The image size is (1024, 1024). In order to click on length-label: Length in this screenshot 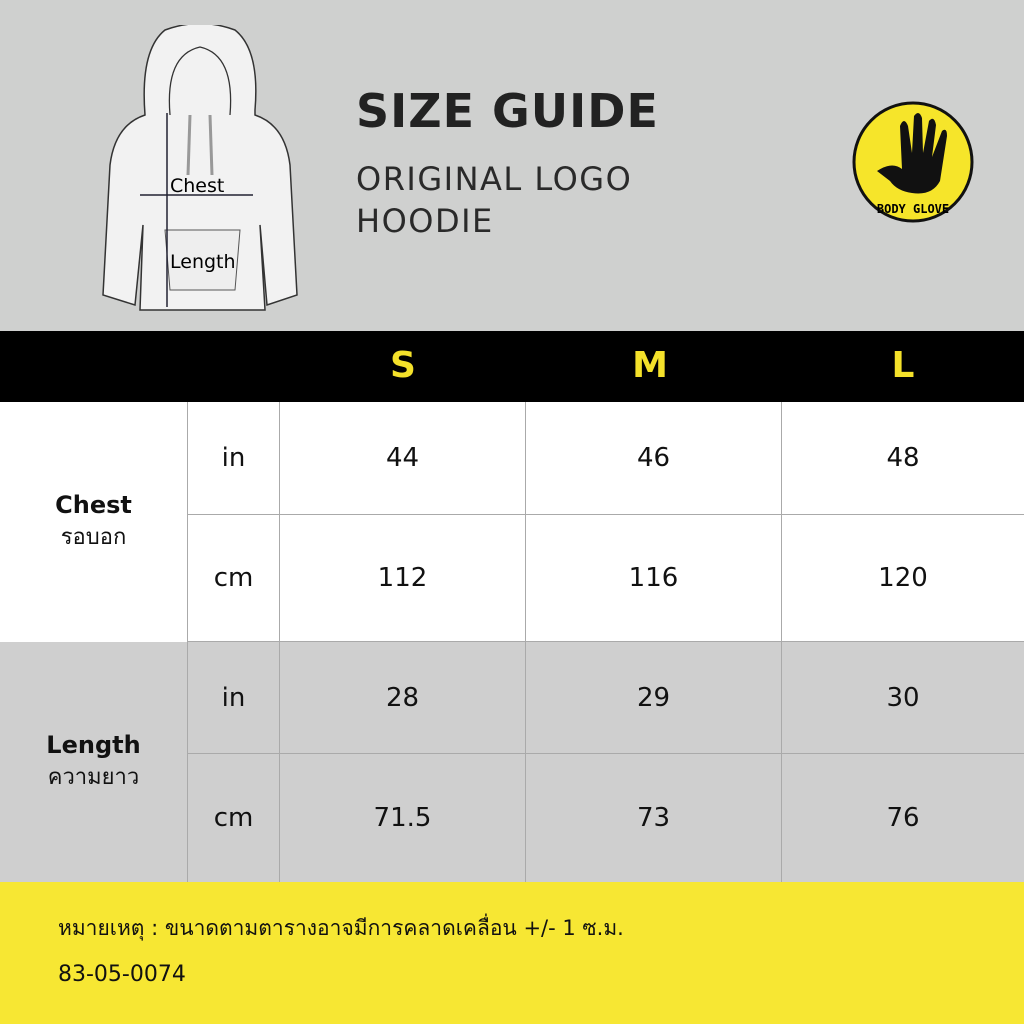, I will do `click(203, 262)`.